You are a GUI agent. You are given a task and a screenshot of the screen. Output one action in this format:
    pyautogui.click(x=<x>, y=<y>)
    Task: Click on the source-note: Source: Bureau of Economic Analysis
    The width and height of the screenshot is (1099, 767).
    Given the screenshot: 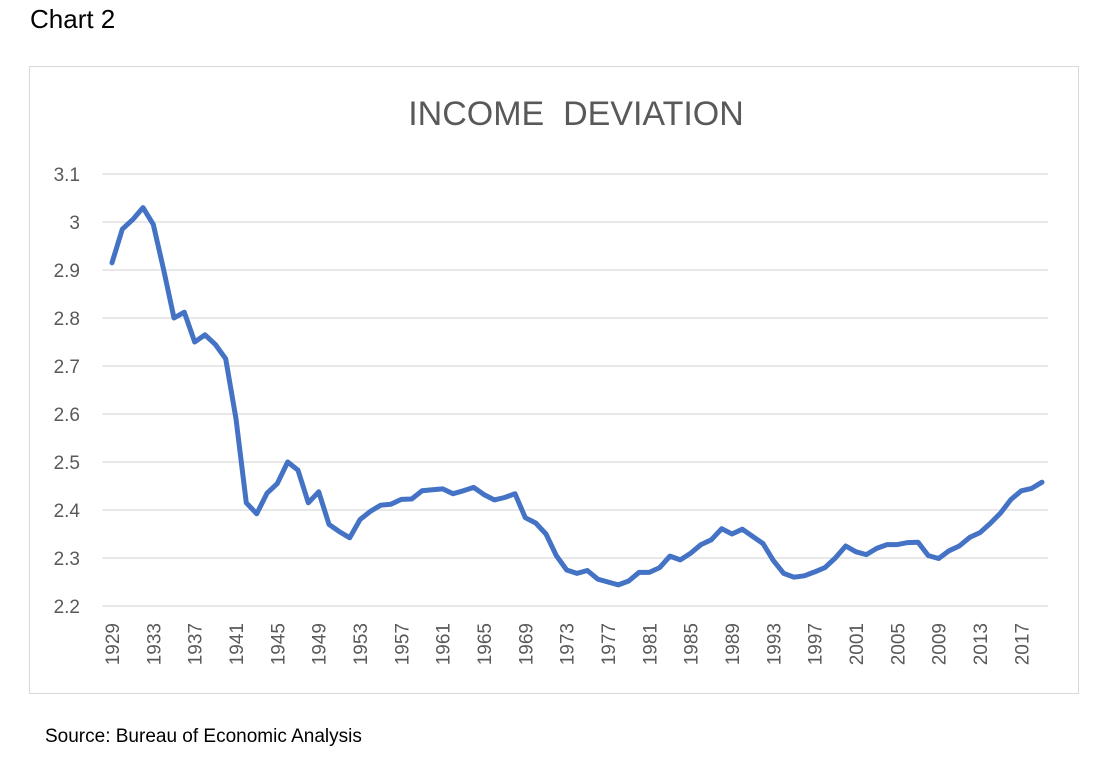 What is the action you would take?
    pyautogui.click(x=203, y=736)
    